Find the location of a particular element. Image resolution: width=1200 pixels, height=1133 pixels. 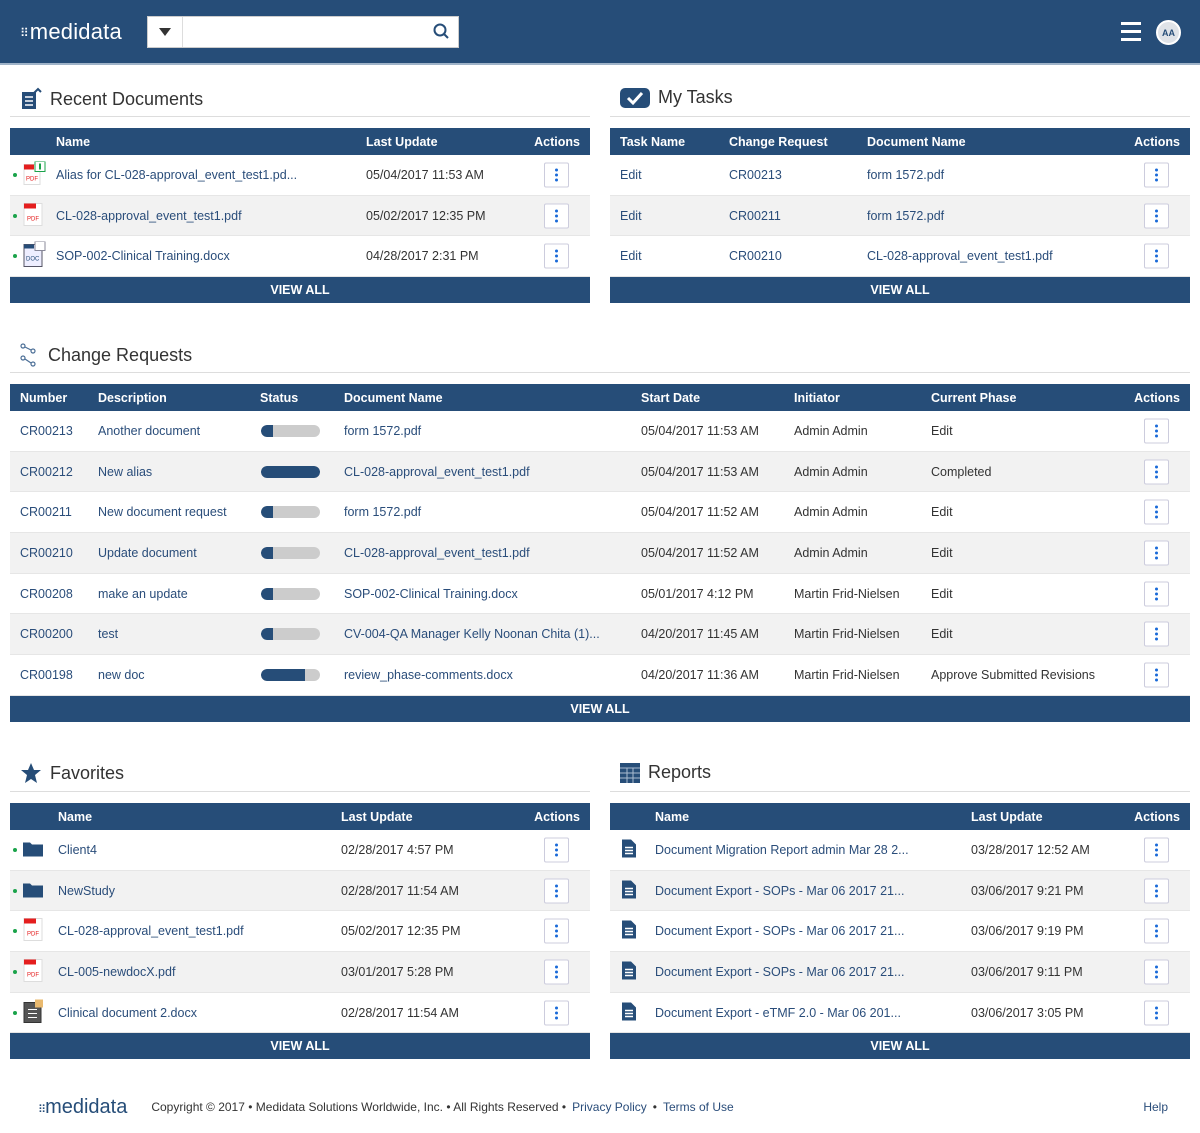

favorite-name-link: Client4 is located at coordinates (77, 849).